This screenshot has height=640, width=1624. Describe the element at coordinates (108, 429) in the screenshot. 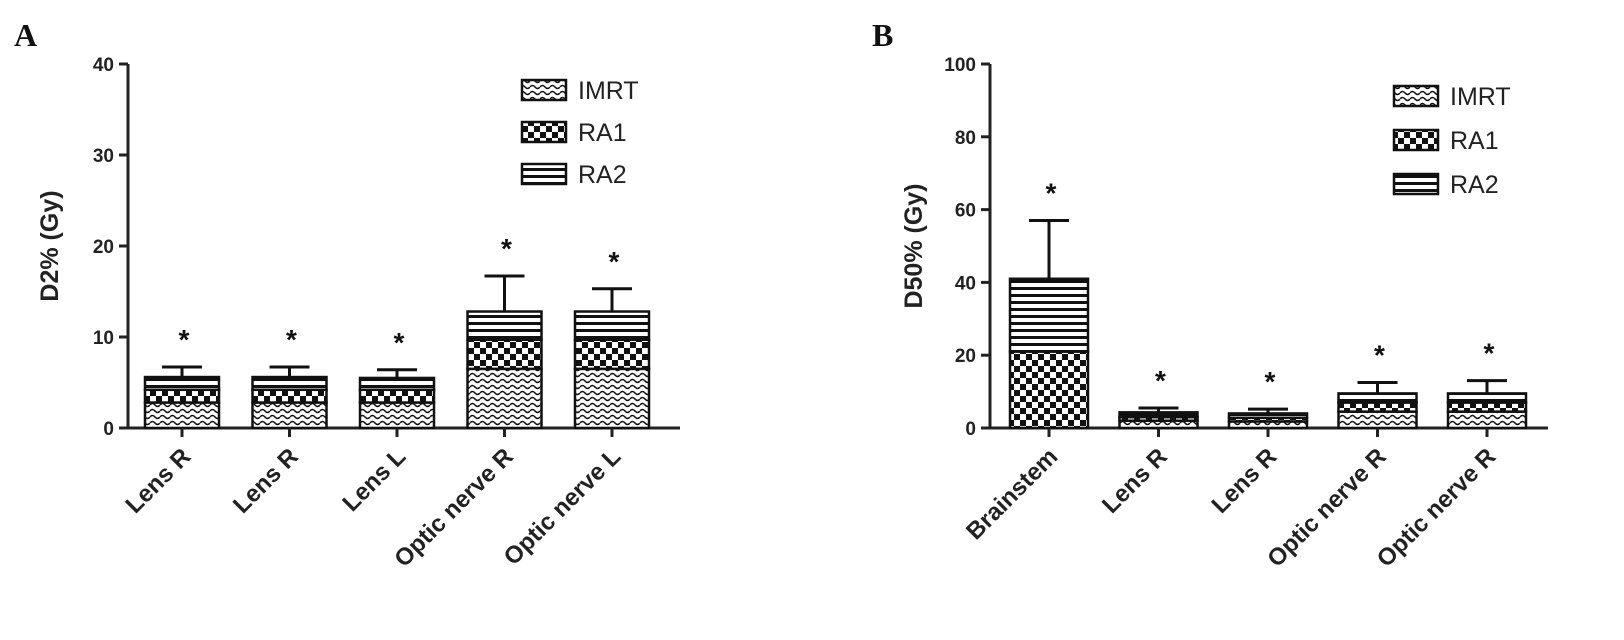

I see `panel-a-y-tick-label: 0` at that location.